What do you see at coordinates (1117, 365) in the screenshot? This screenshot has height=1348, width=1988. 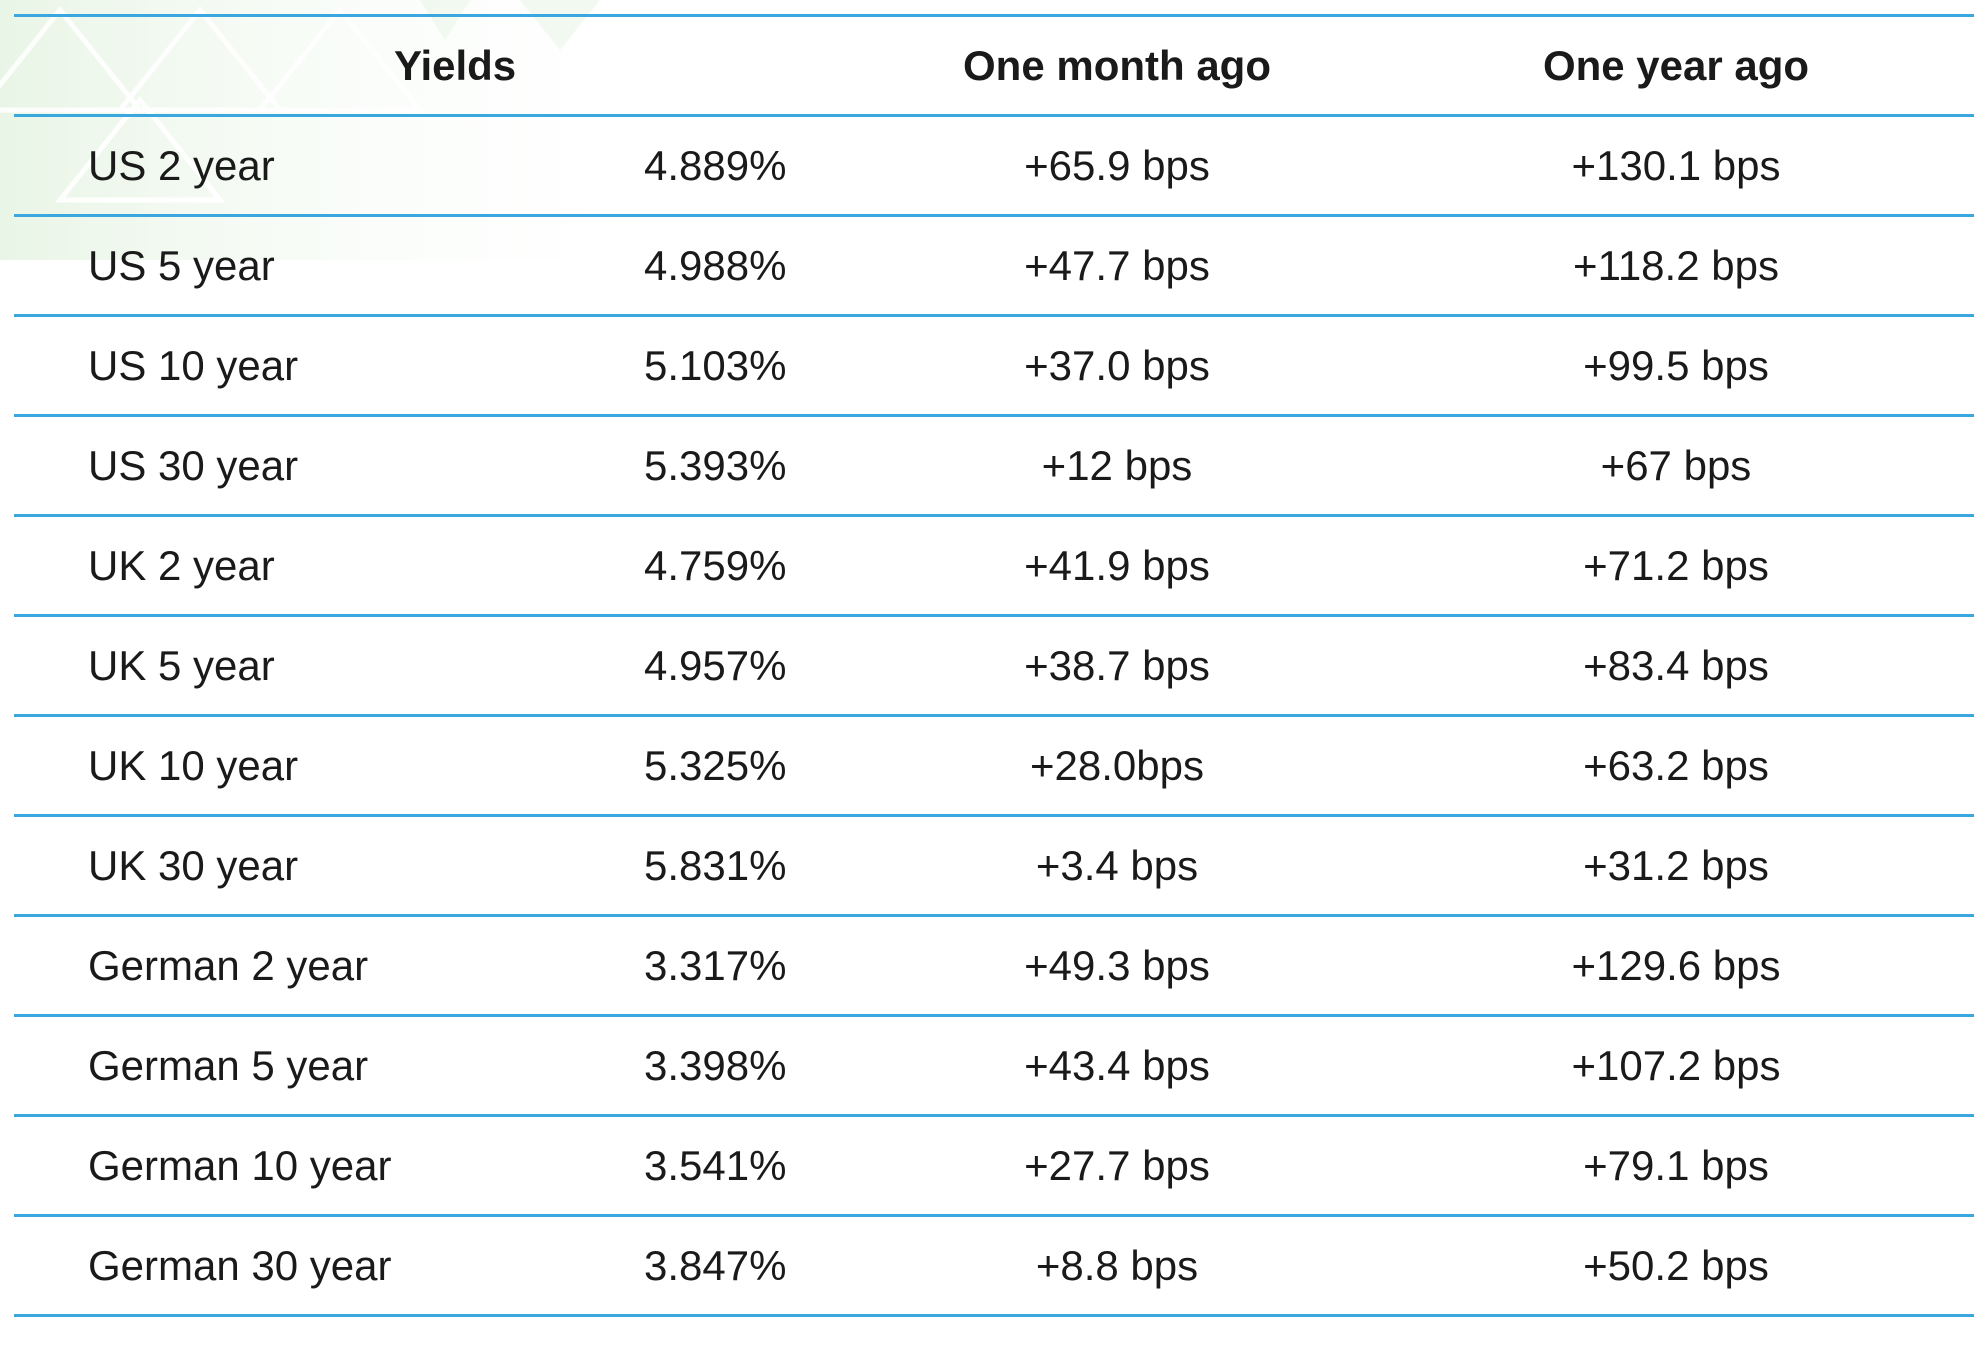 I see `one-month-change: +37.0 bps` at bounding box center [1117, 365].